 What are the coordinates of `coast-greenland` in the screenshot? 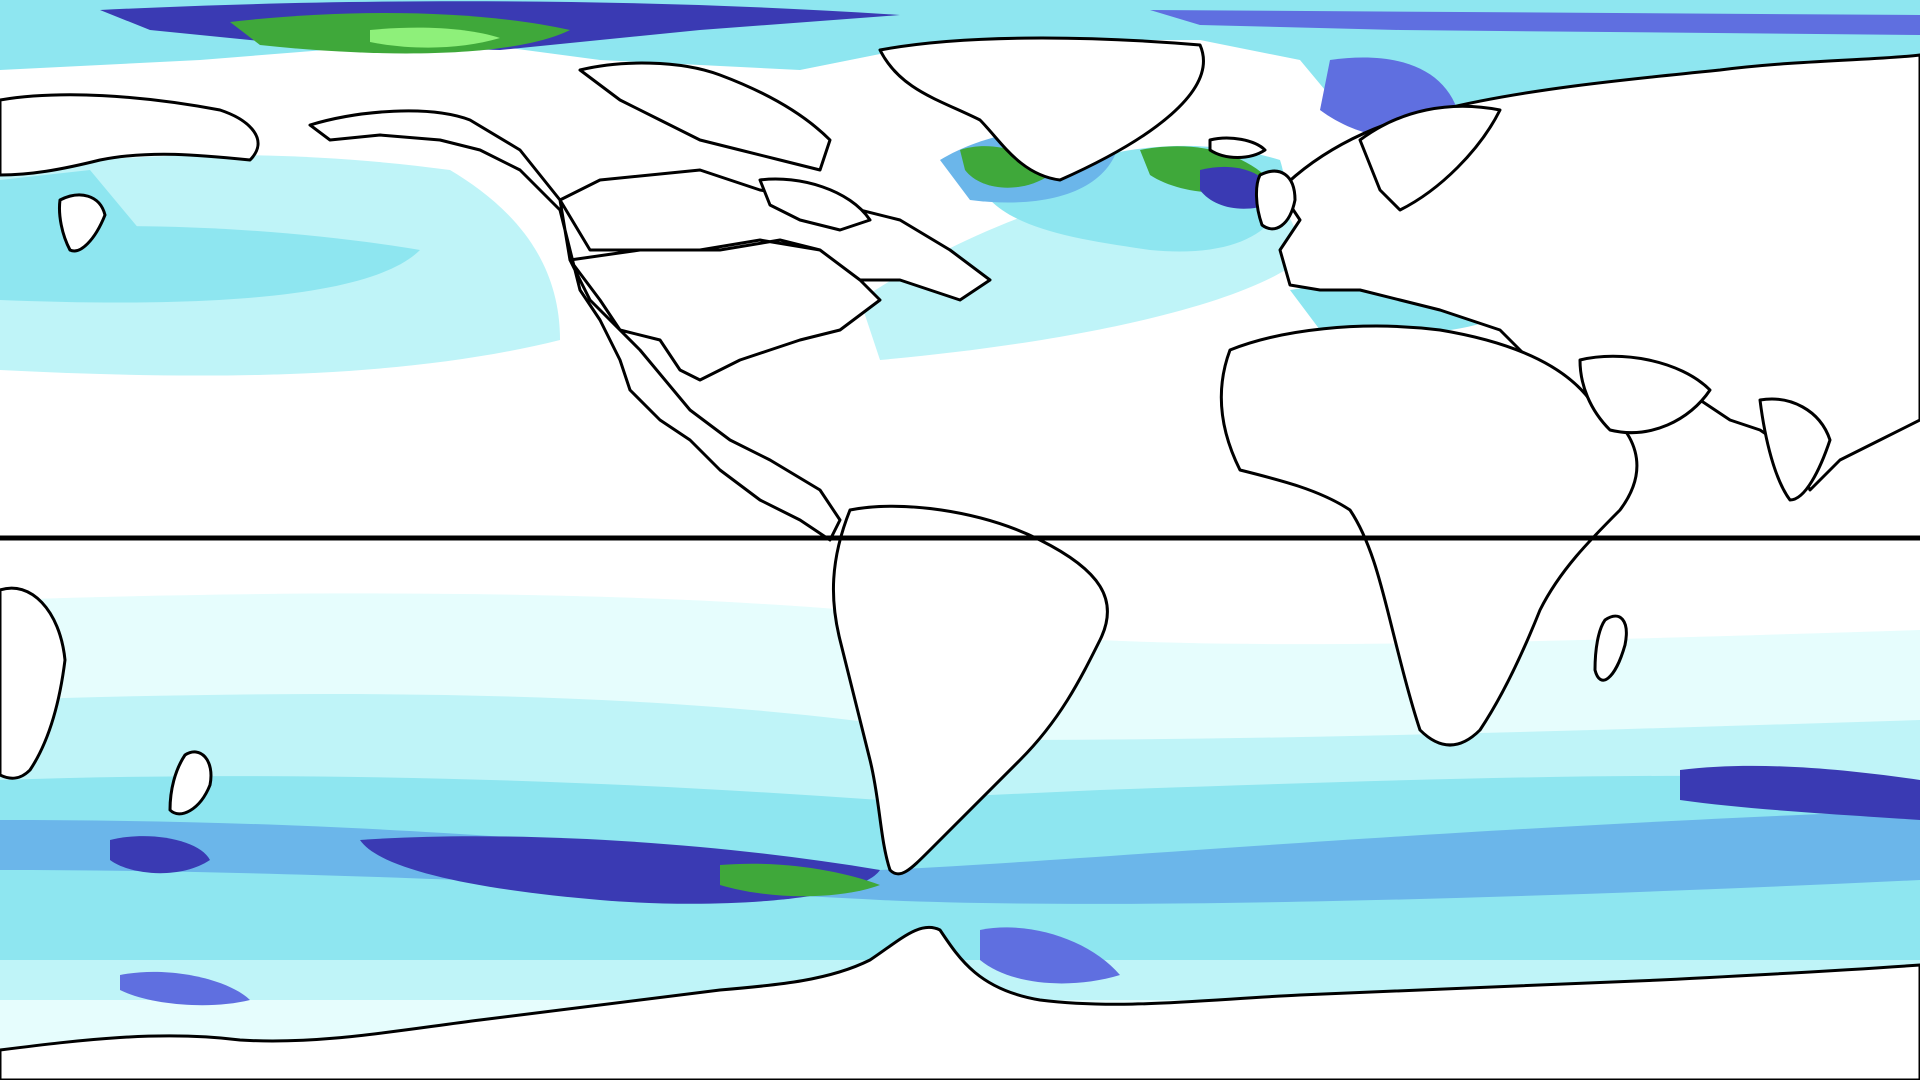 It's located at (1041, 109).